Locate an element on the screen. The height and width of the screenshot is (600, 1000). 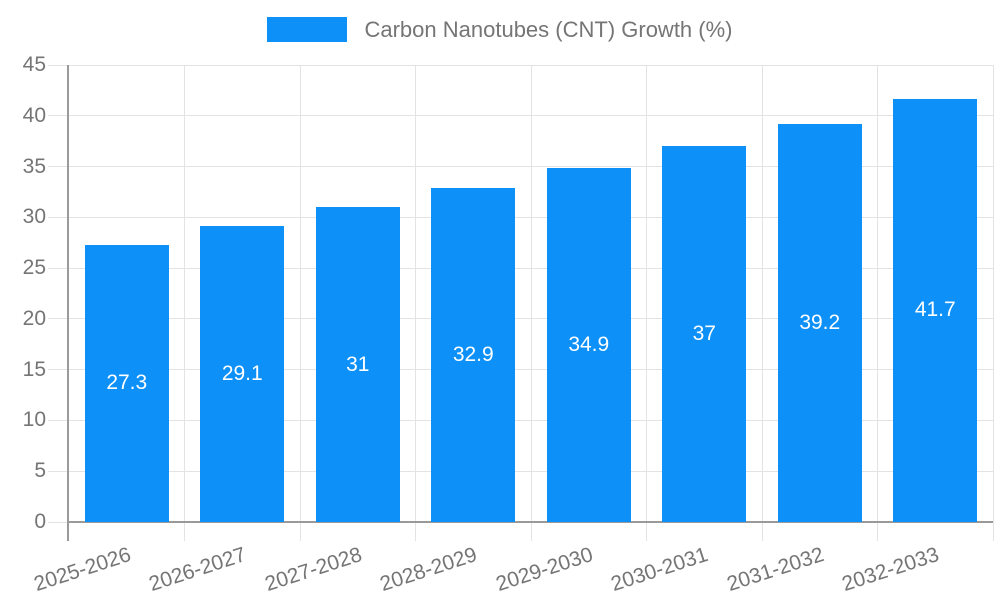
x-axis-label: 2026-2027 is located at coordinates (198, 569).